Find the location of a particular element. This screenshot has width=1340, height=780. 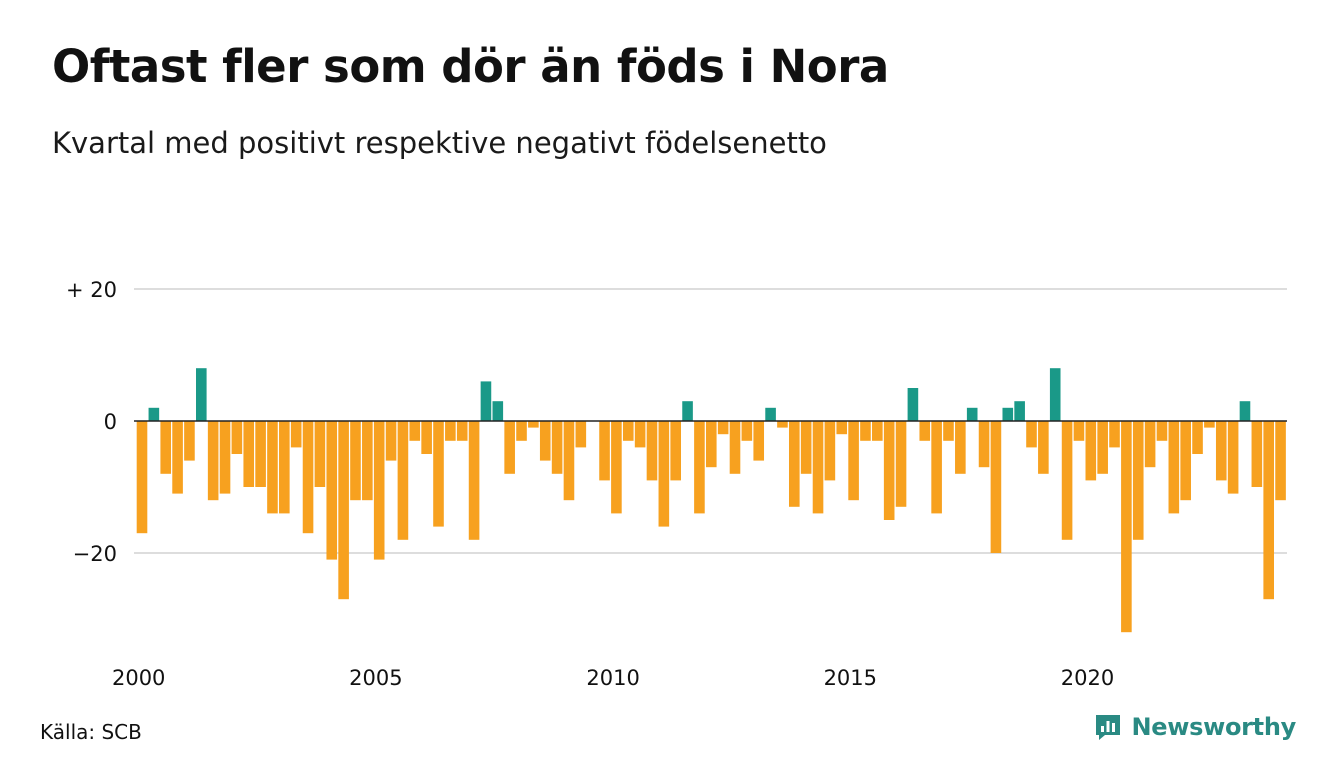

y-tick-label: 0 is located at coordinates (110, 422).